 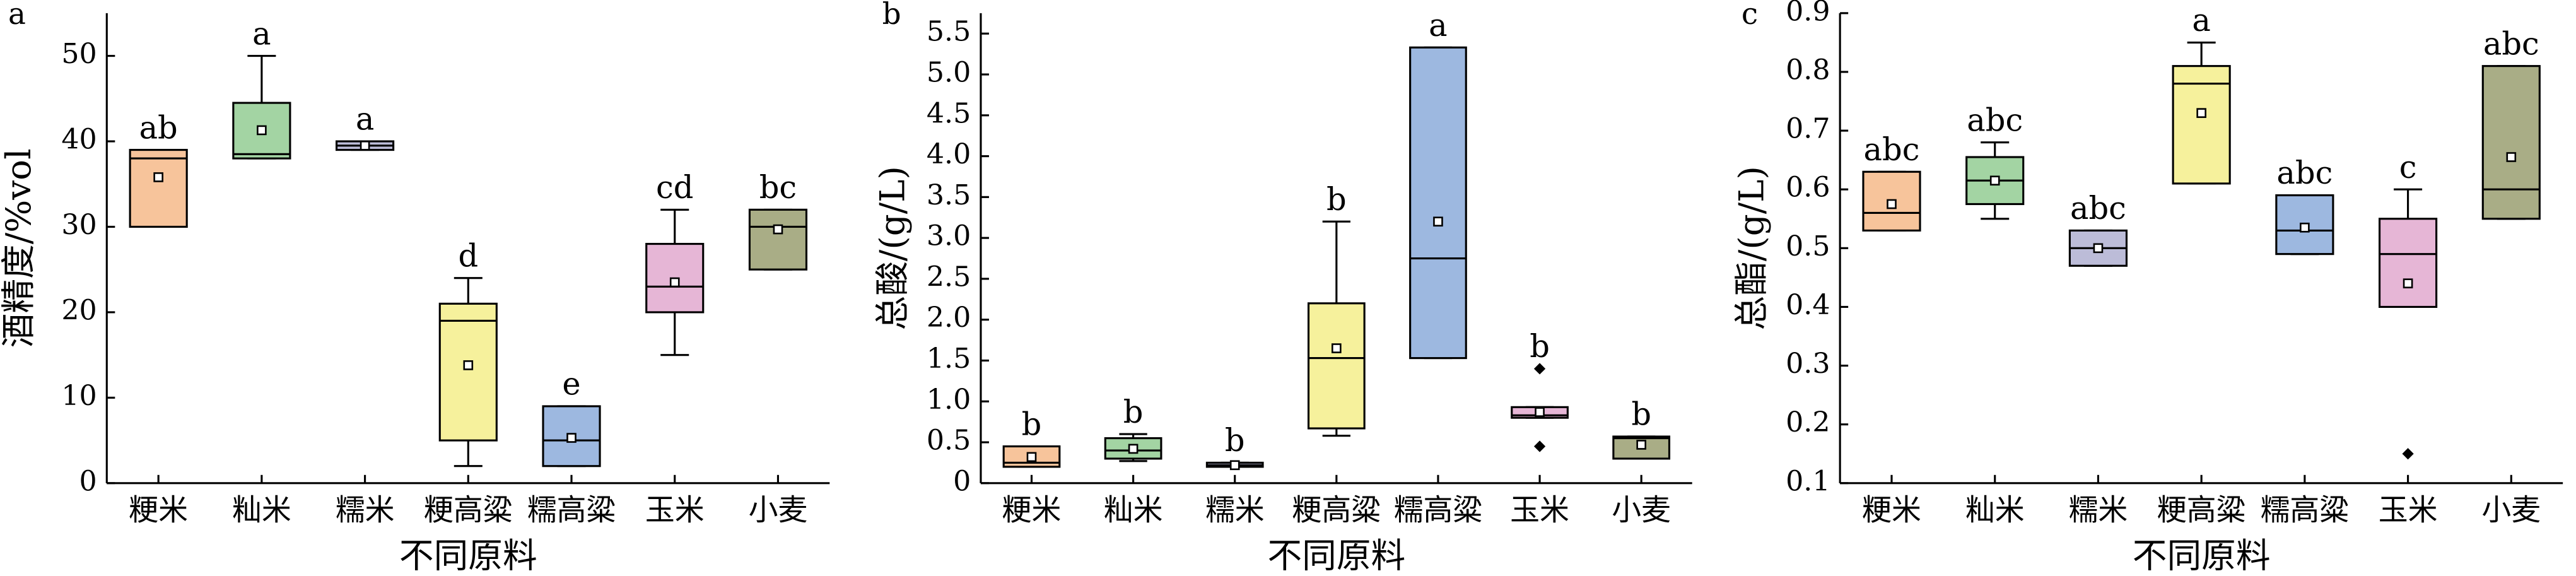 I want to click on y-tick-label: 2.5, so click(x=949, y=277).